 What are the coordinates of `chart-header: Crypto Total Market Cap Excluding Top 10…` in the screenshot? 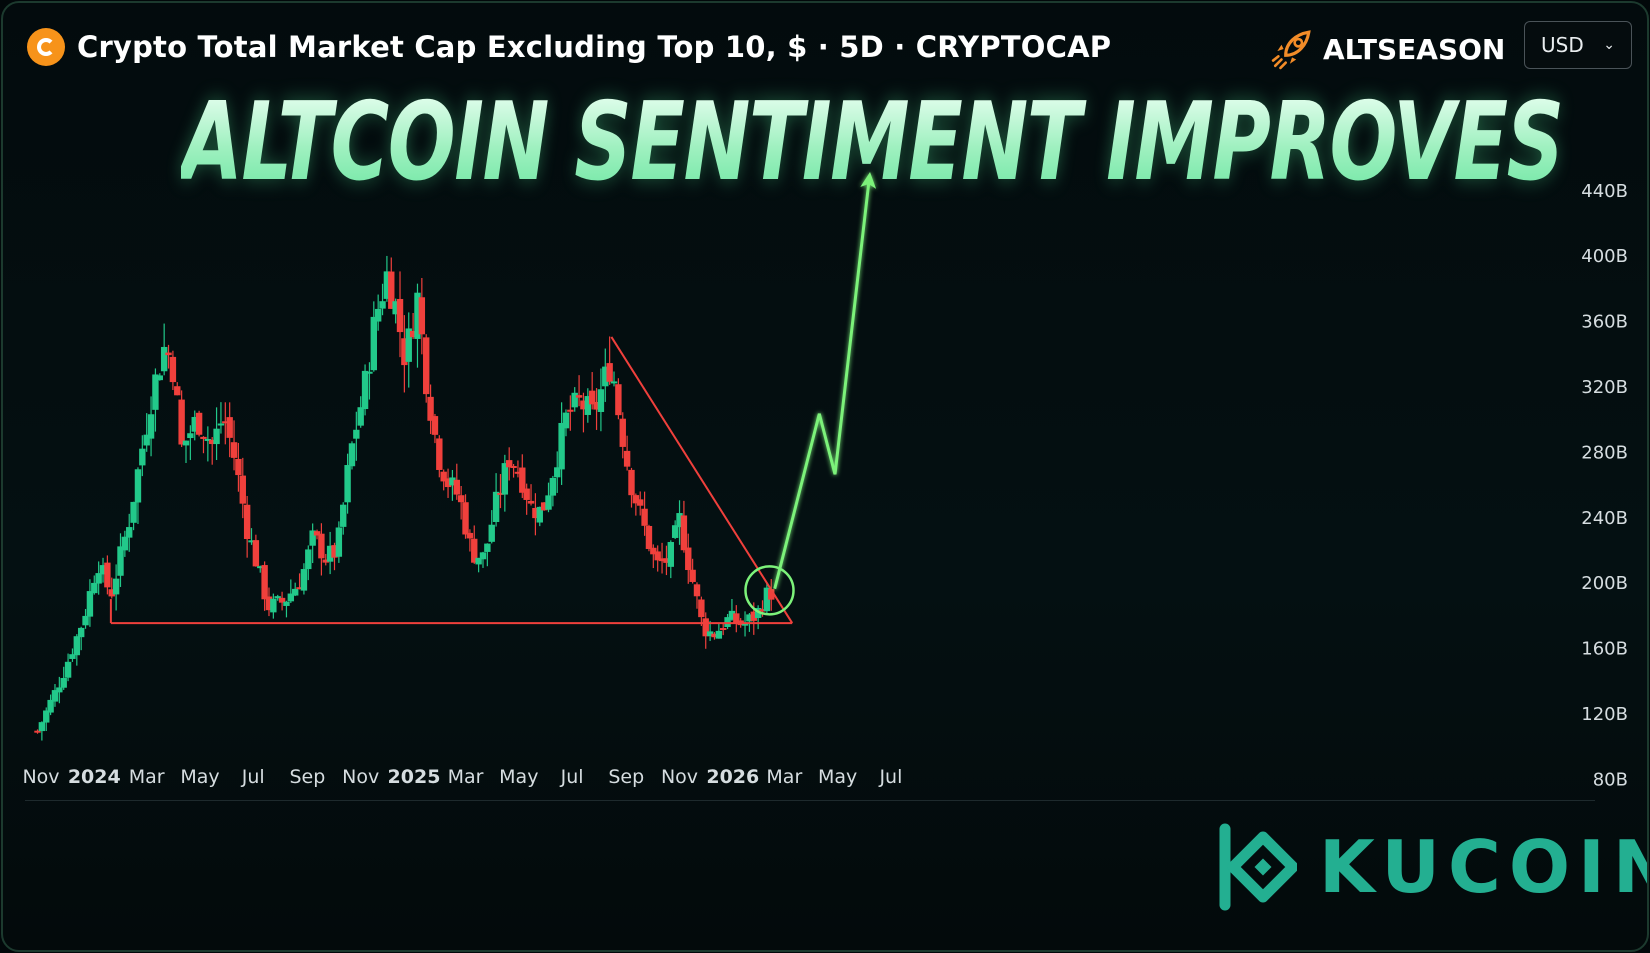 It's located at (569, 47).